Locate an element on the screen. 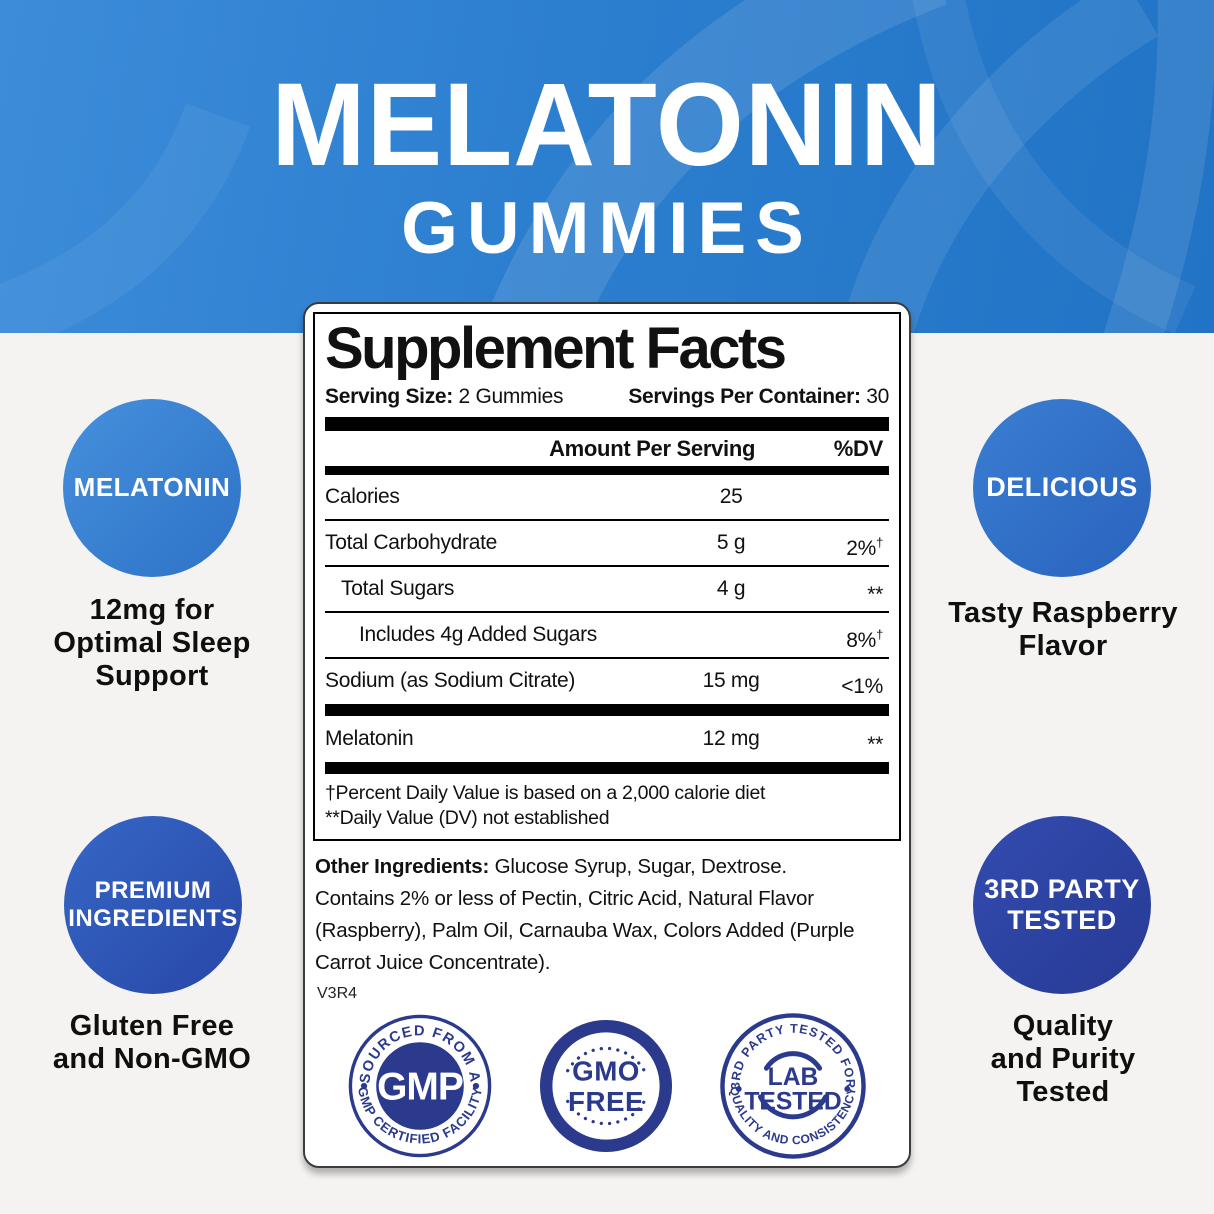 Image resolution: width=1214 pixels, height=1214 pixels. feature-circle-3rd-party-tested: 3RD PARTY TESTED is located at coordinates (1062, 905).